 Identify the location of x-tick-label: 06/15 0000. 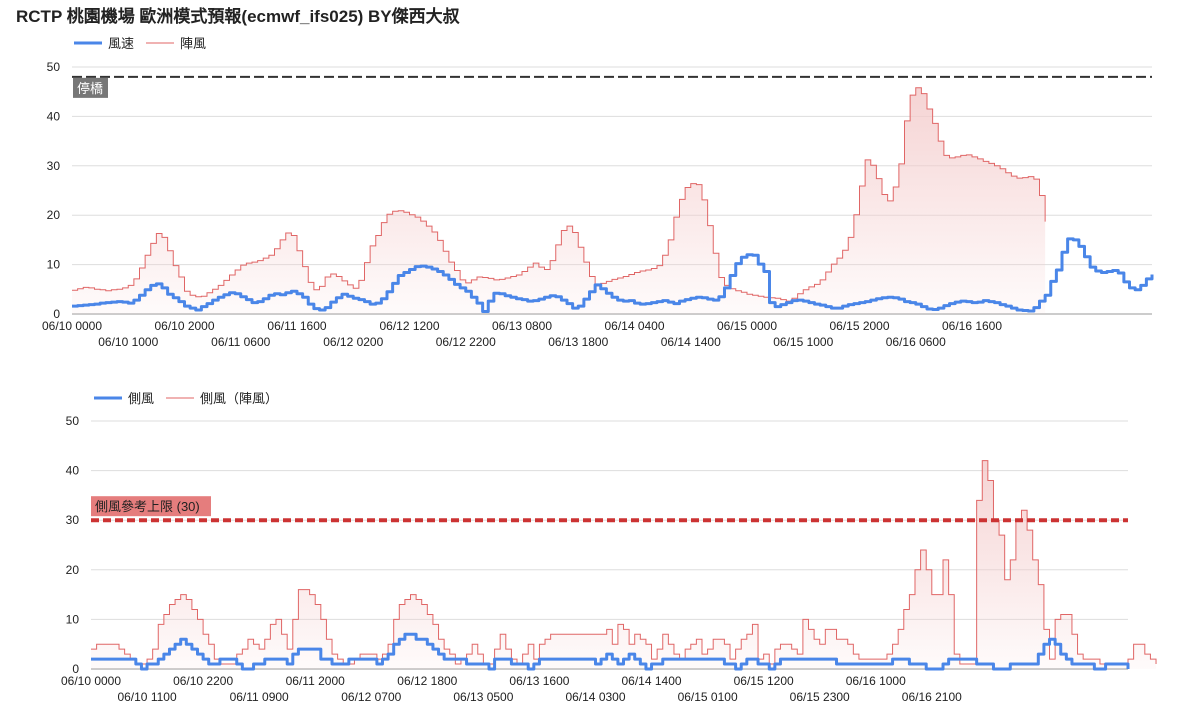
(747, 326).